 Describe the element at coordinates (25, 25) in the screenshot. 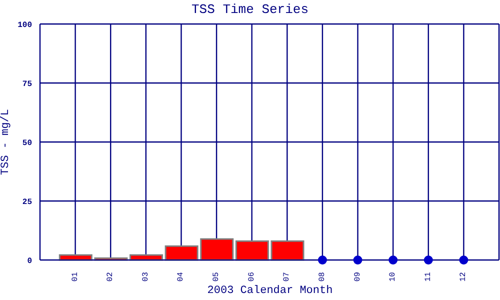

I see `y-tick-label: 100` at that location.